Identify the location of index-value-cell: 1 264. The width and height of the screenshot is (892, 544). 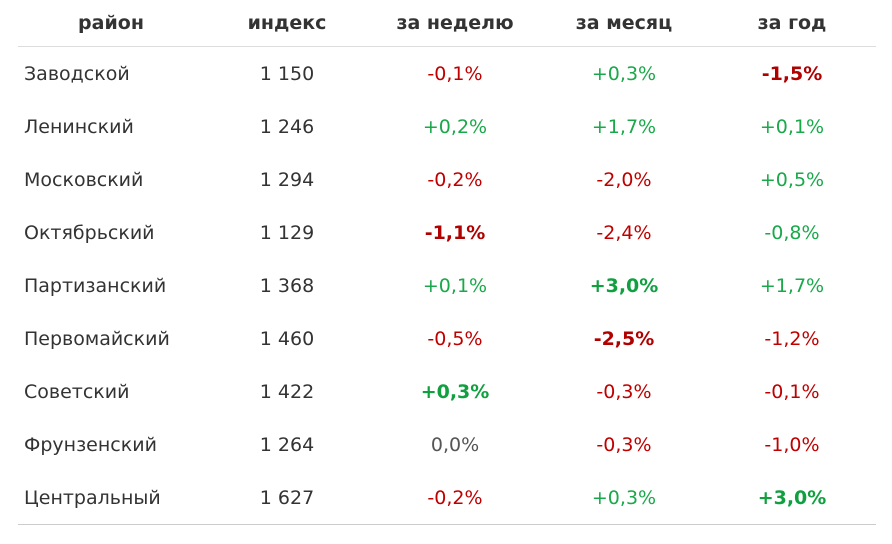
(287, 444).